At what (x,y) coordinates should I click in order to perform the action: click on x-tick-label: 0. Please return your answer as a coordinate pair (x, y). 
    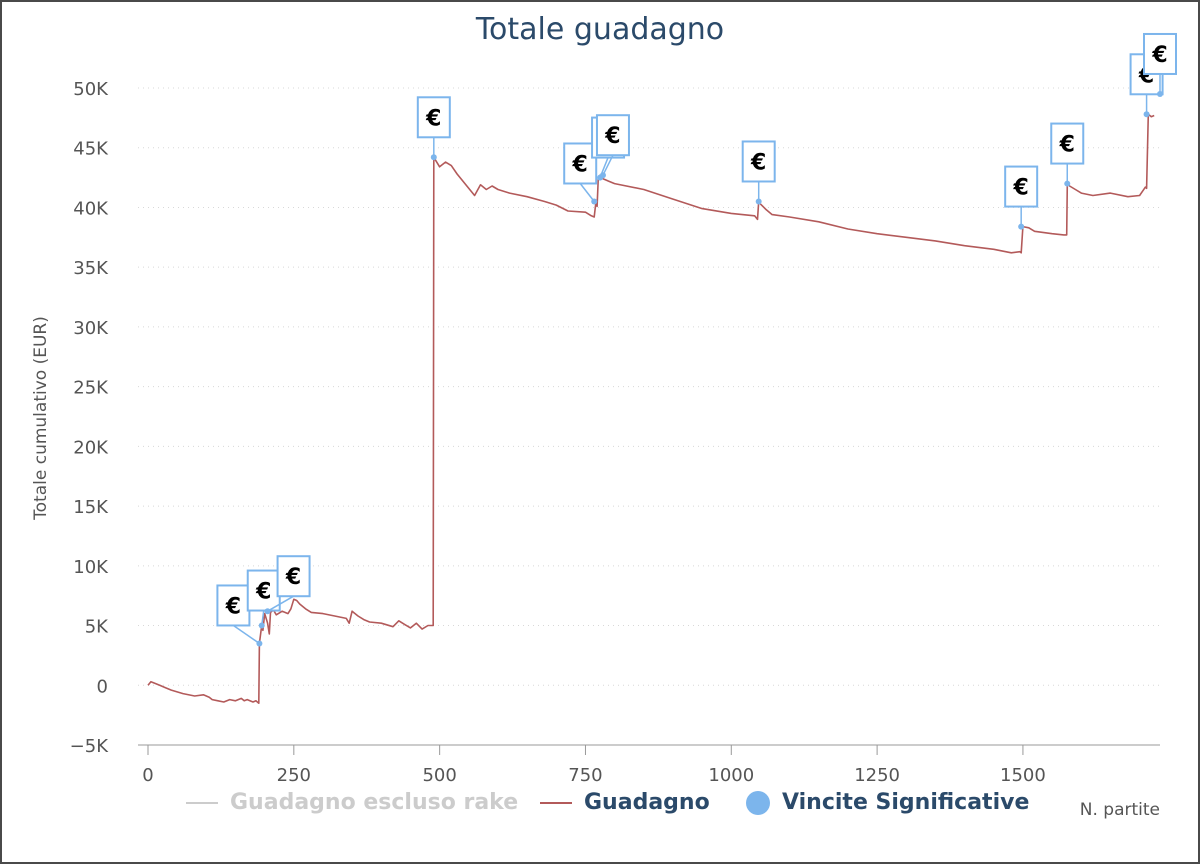
    Looking at the image, I should click on (147, 775).